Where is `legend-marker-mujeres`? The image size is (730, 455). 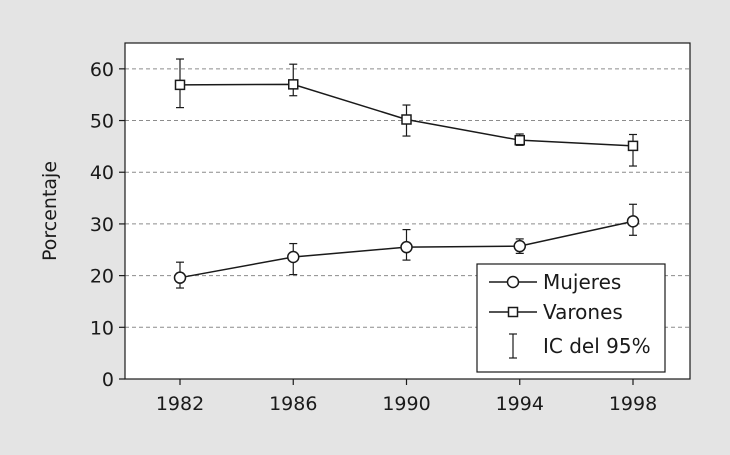 legend-marker-mujeres is located at coordinates (513, 282).